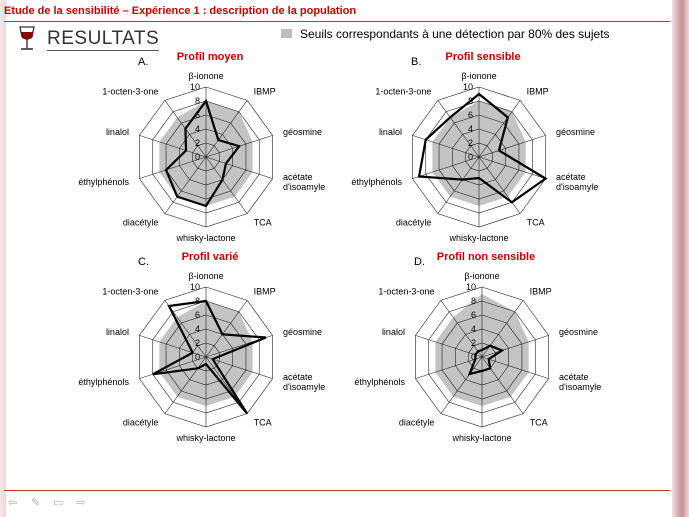 This screenshot has width=689, height=517. Describe the element at coordinates (210, 257) in the screenshot. I see `chart-title: Profil varié` at that location.